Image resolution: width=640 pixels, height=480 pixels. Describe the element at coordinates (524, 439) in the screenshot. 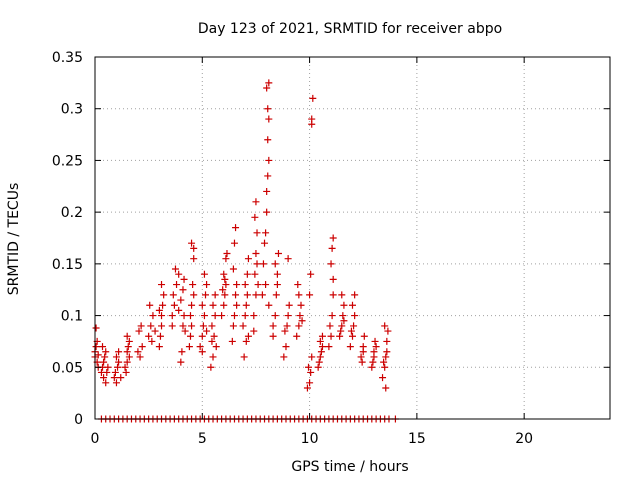

I see `x-tick-label: 20` at that location.